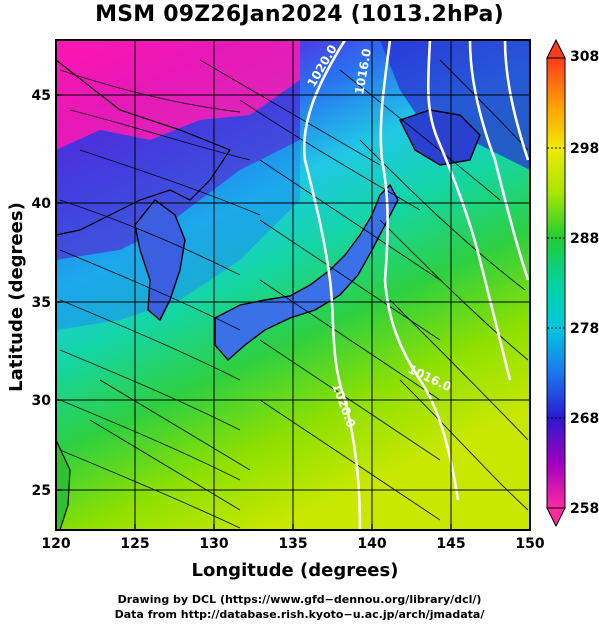  I want to click on x-tick-label: 135, so click(292, 544).